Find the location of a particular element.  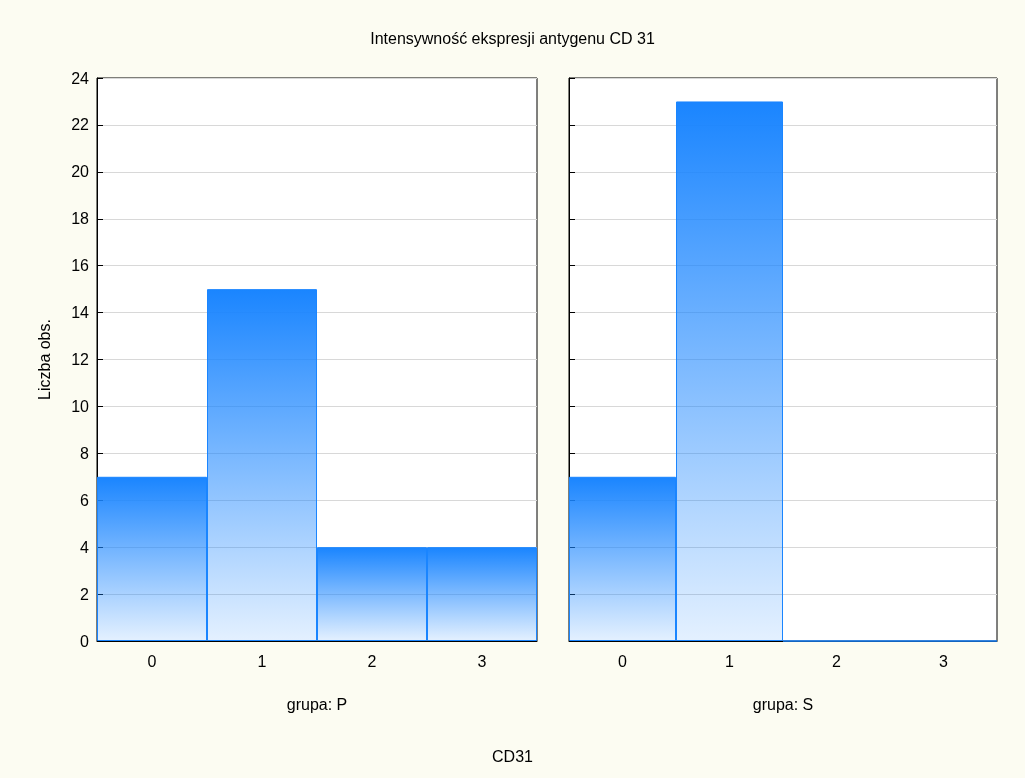

y-axis-title: Liczba obs. is located at coordinates (44, 359).